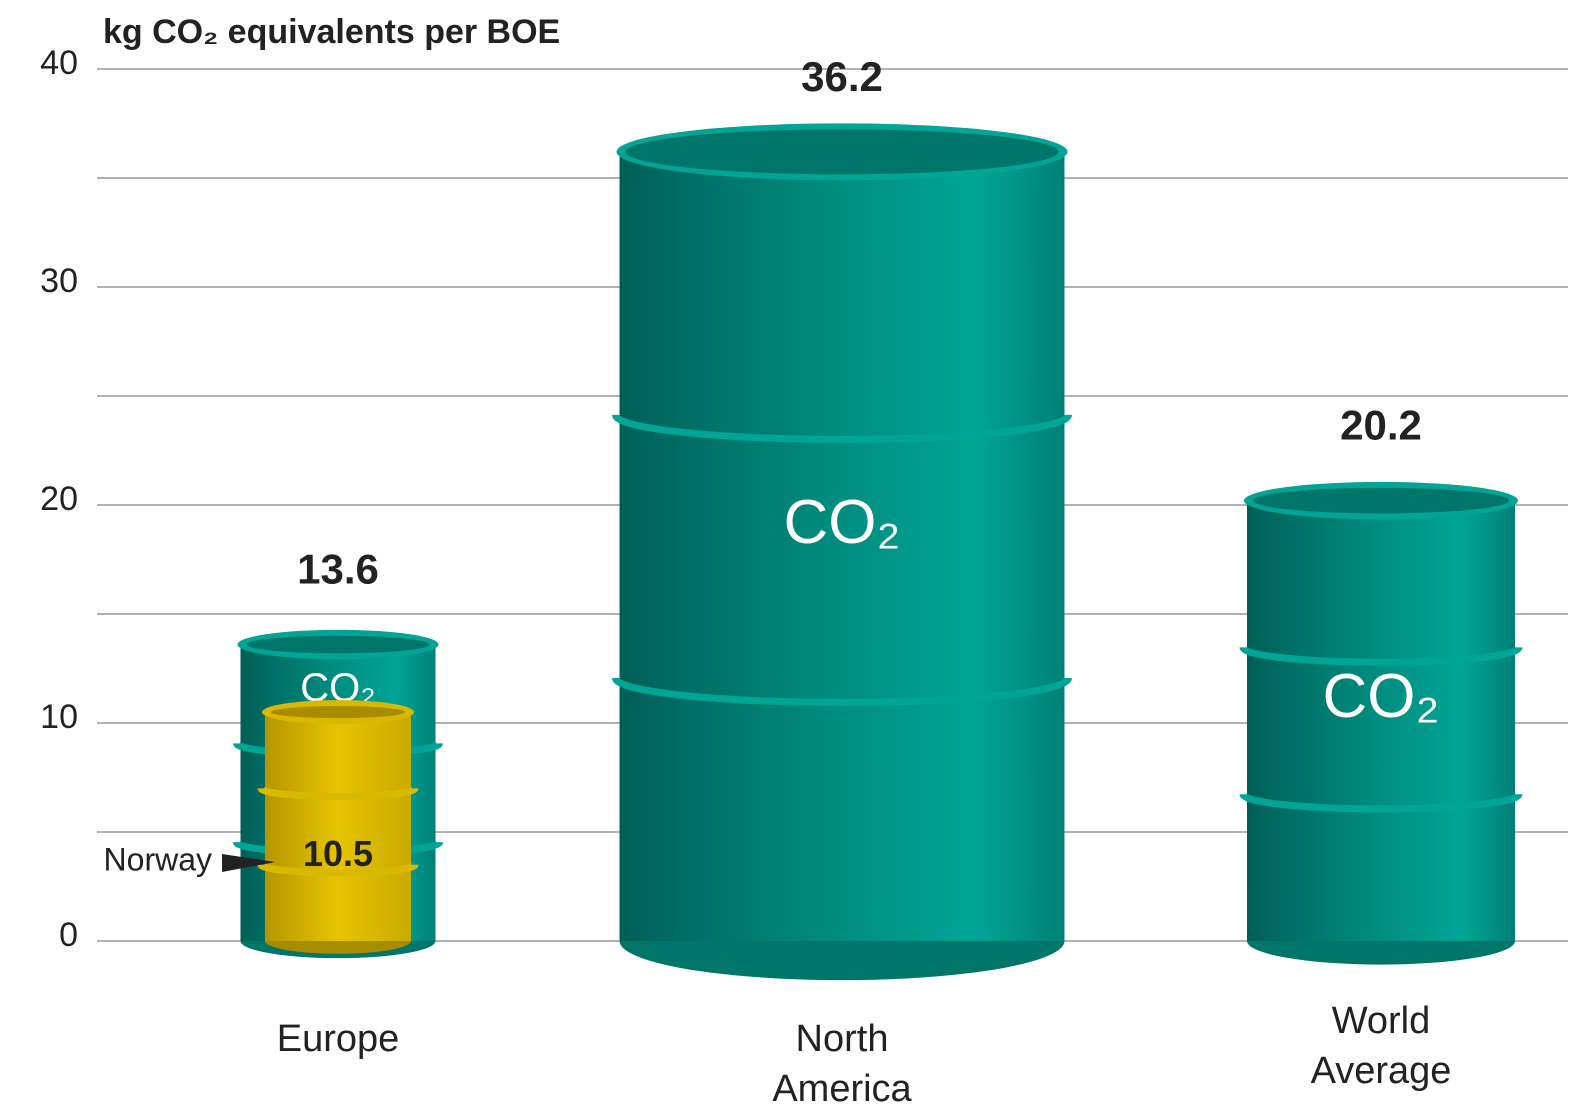  I want to click on inset-barrel-top, so click(338, 712).